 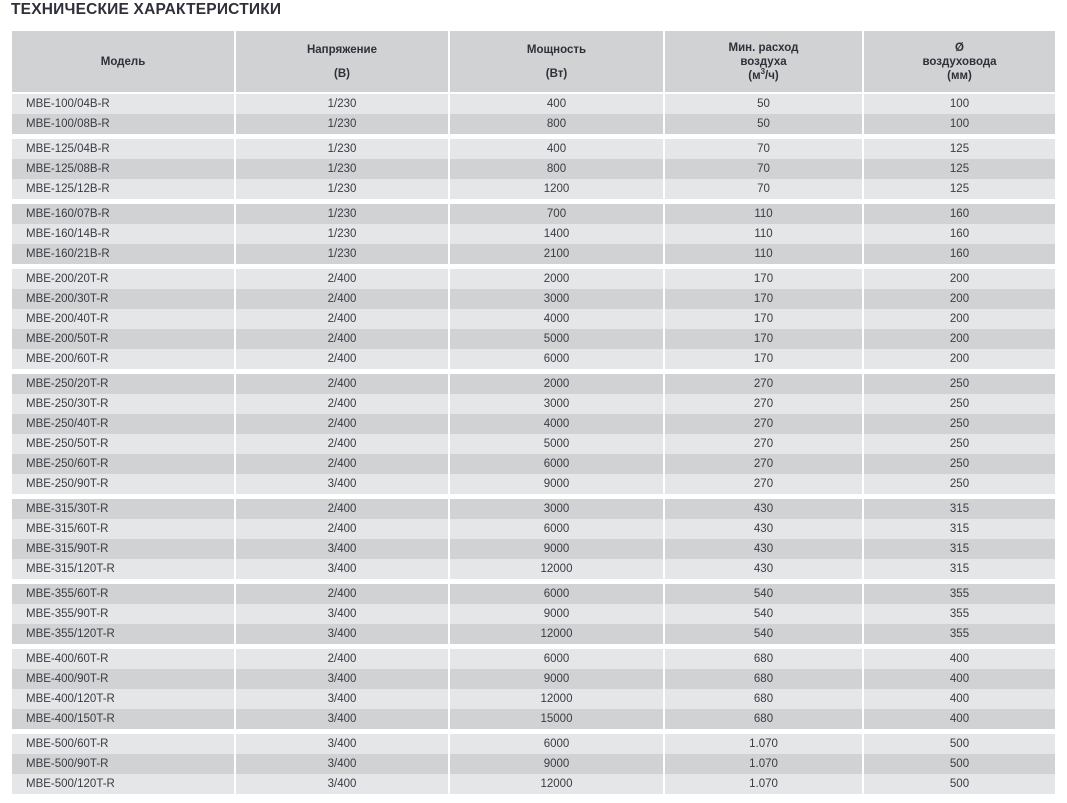 I want to click on column-header-power-unit: (Вт), so click(x=556, y=73).